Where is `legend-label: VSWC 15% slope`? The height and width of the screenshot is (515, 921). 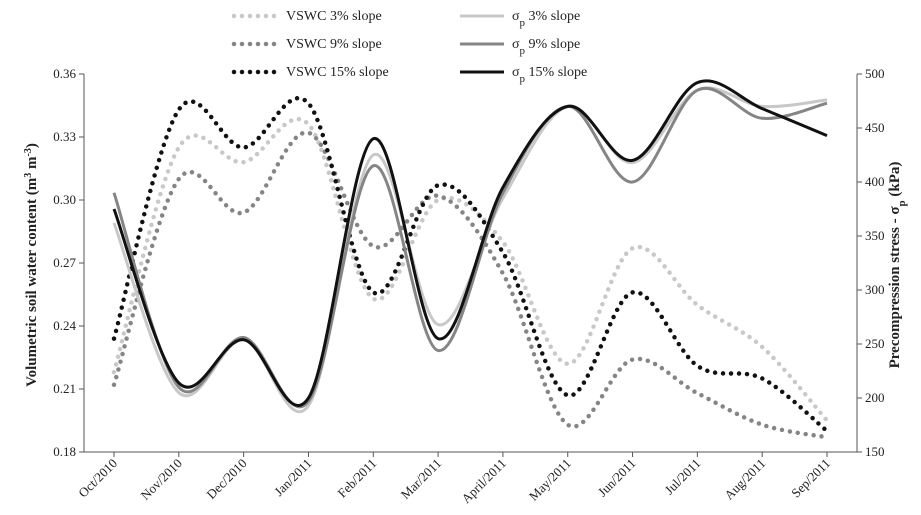
legend-label: VSWC 15% slope is located at coordinates (337, 72).